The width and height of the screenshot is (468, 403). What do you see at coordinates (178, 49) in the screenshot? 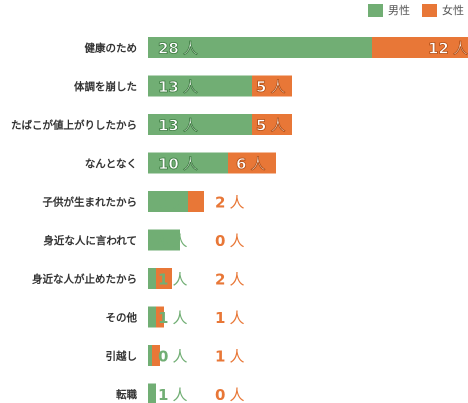
I see `data-label-male: 28 人` at bounding box center [178, 49].